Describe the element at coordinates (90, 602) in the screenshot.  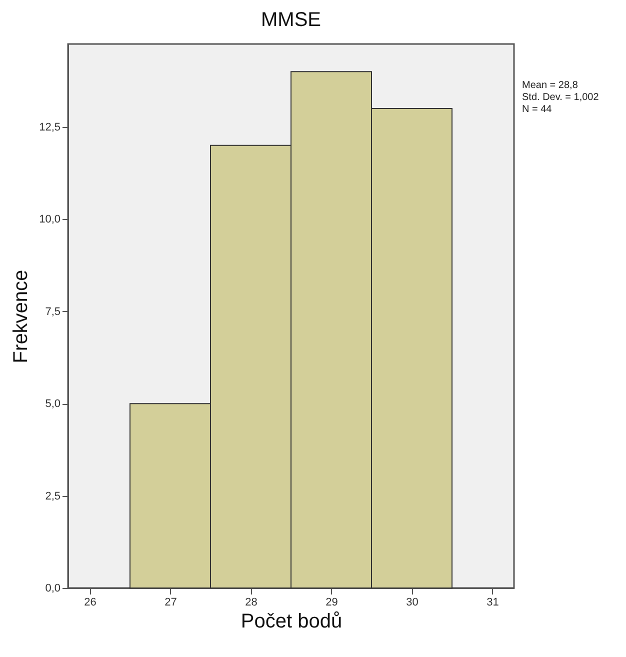
I see `x-tick-label: 26` at that location.